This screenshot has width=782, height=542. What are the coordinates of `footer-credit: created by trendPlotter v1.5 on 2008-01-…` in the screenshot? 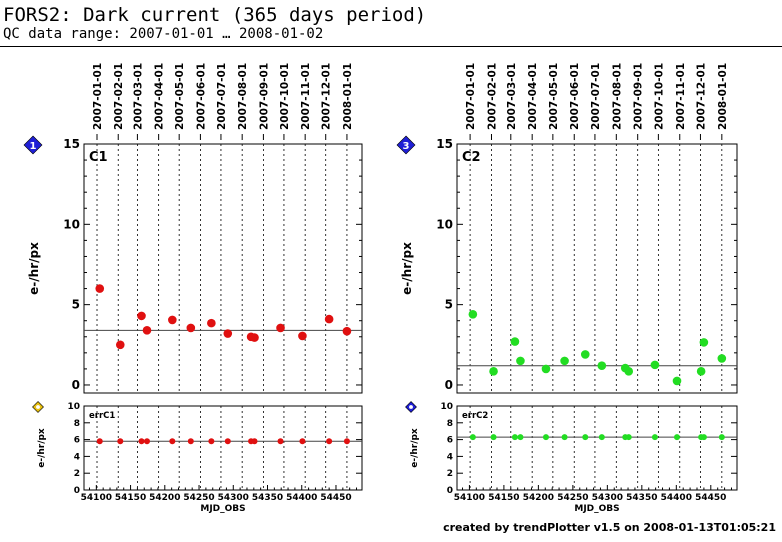 It's located at (609, 527).